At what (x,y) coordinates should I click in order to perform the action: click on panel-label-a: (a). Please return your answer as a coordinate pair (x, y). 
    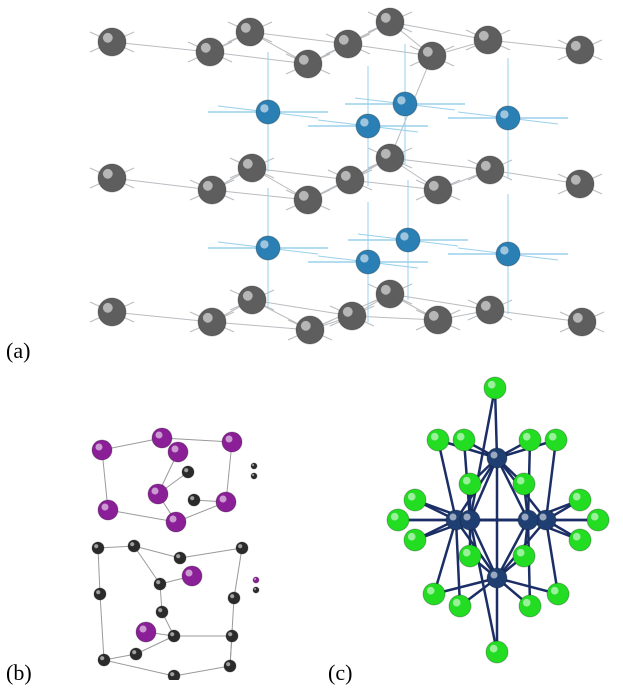
    Looking at the image, I should click on (18, 350).